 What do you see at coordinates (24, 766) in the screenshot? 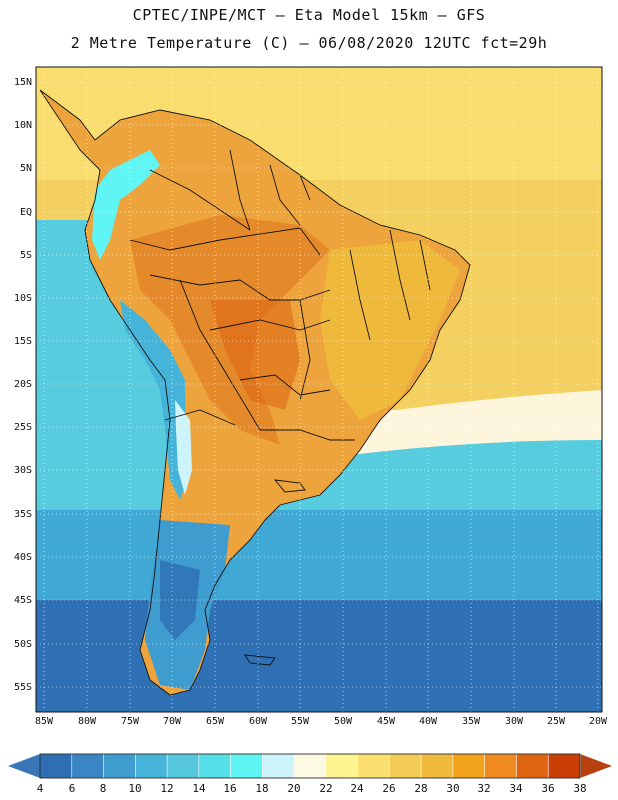
I see `colorbar-low-arrow` at bounding box center [24, 766].